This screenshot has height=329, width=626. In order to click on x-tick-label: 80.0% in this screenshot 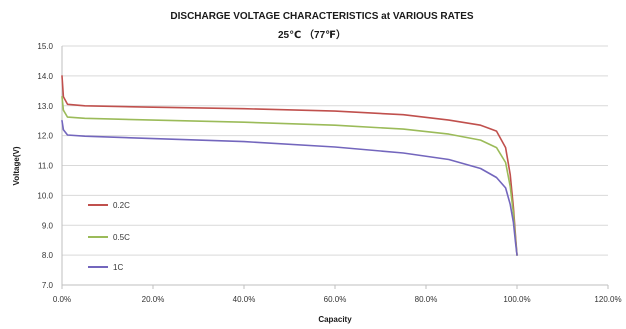, I will do `click(426, 299)`.